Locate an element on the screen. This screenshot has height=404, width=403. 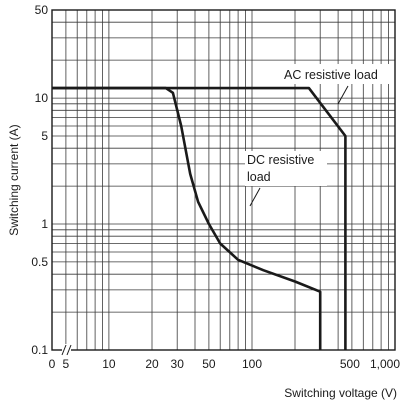
x-axis-break-mark is located at coordinates (66, 350).